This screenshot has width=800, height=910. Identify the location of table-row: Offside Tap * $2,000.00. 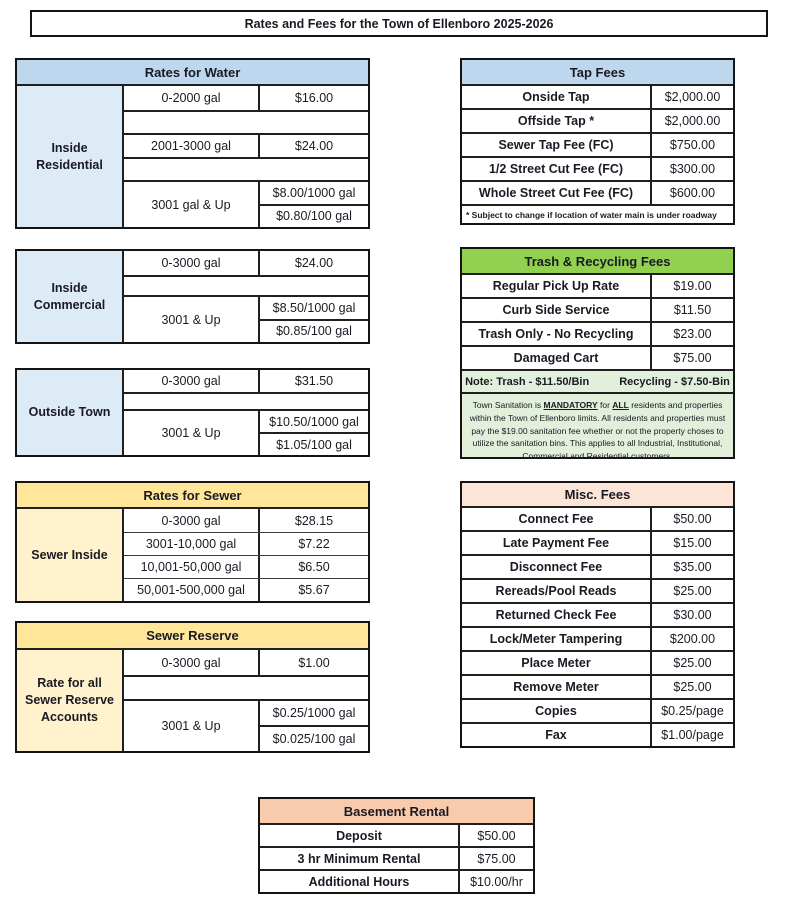
(597, 120).